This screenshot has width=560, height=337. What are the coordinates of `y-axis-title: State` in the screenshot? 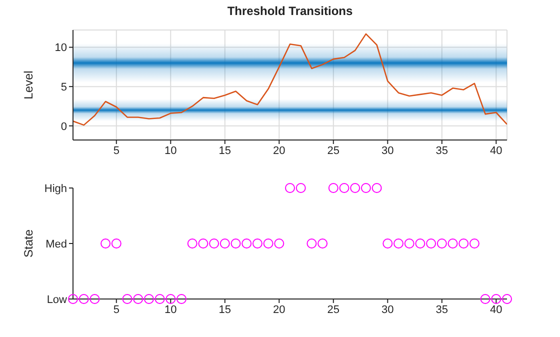 It's located at (28, 243).